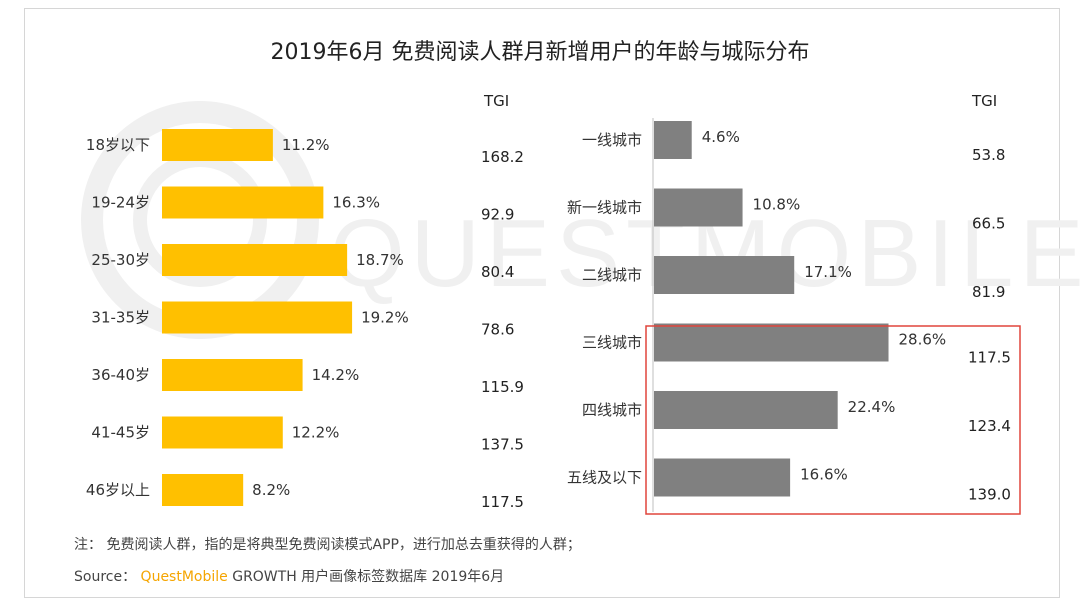 The height and width of the screenshot is (609, 1080). Describe the element at coordinates (356, 203) in the screenshot. I see `age-value-label: 16.3%` at that location.